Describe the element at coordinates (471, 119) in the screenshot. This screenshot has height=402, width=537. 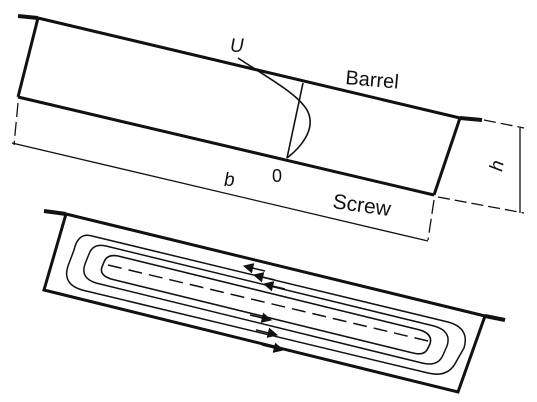
I see `barrel-stub-right` at that location.